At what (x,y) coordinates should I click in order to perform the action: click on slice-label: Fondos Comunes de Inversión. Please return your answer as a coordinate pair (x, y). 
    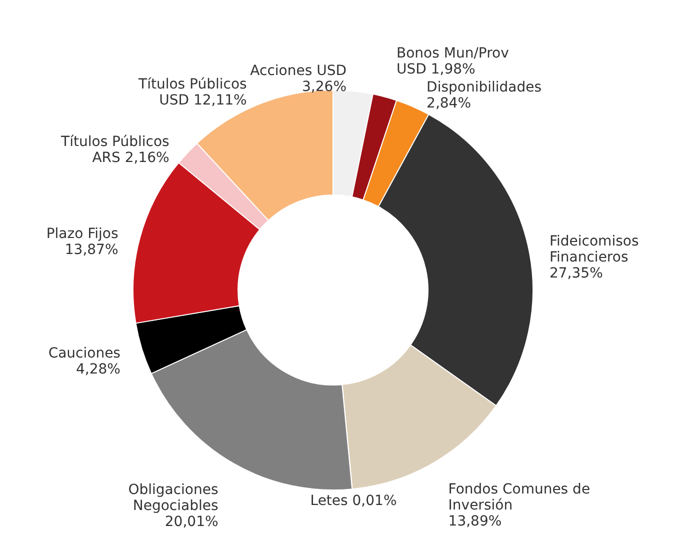
    Looking at the image, I should click on (519, 497).